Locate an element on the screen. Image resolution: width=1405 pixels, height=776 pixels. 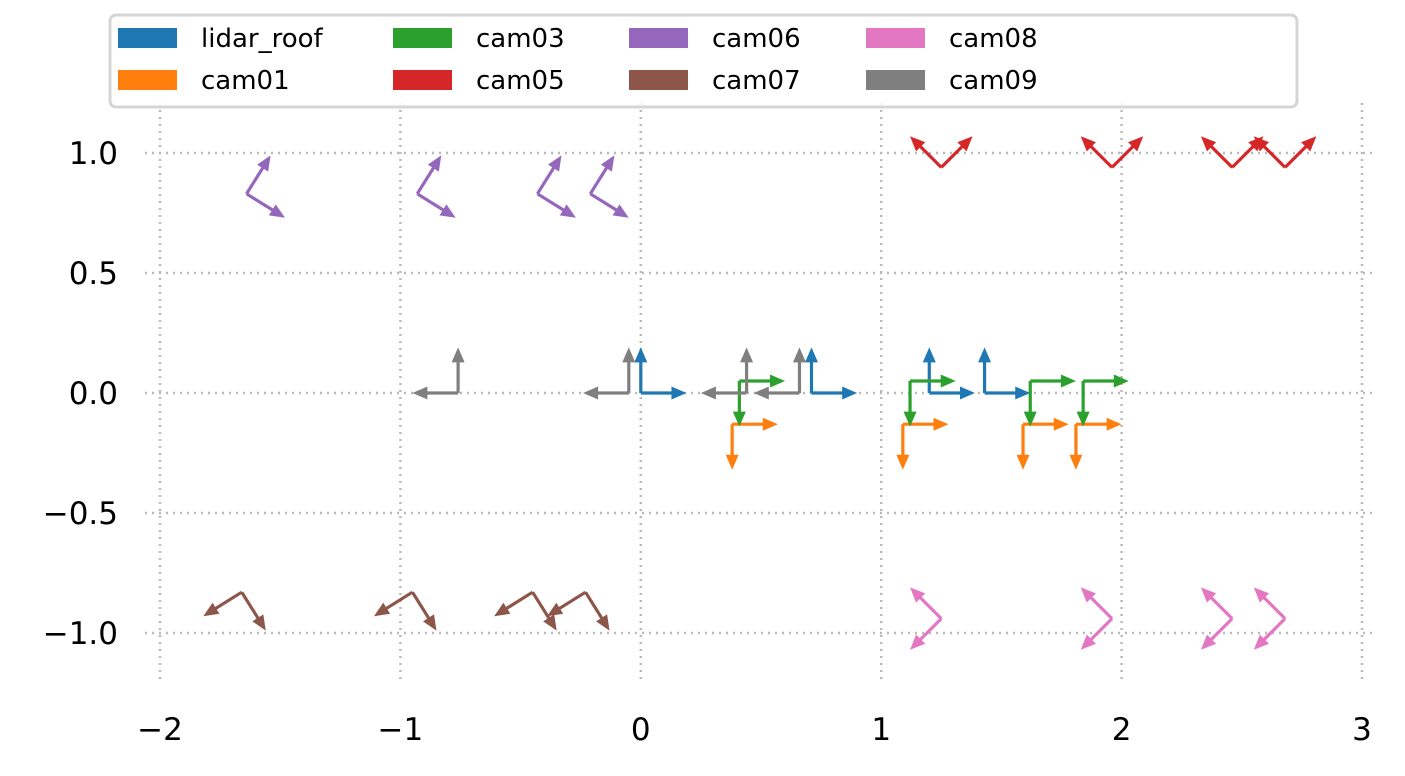
legend-label: cam07 is located at coordinates (756, 81).